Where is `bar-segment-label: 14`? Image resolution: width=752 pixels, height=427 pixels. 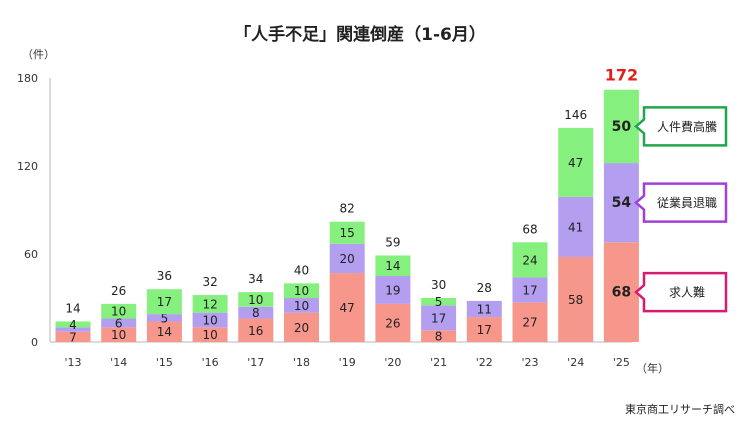 bar-segment-label: 14 is located at coordinates (164, 332).